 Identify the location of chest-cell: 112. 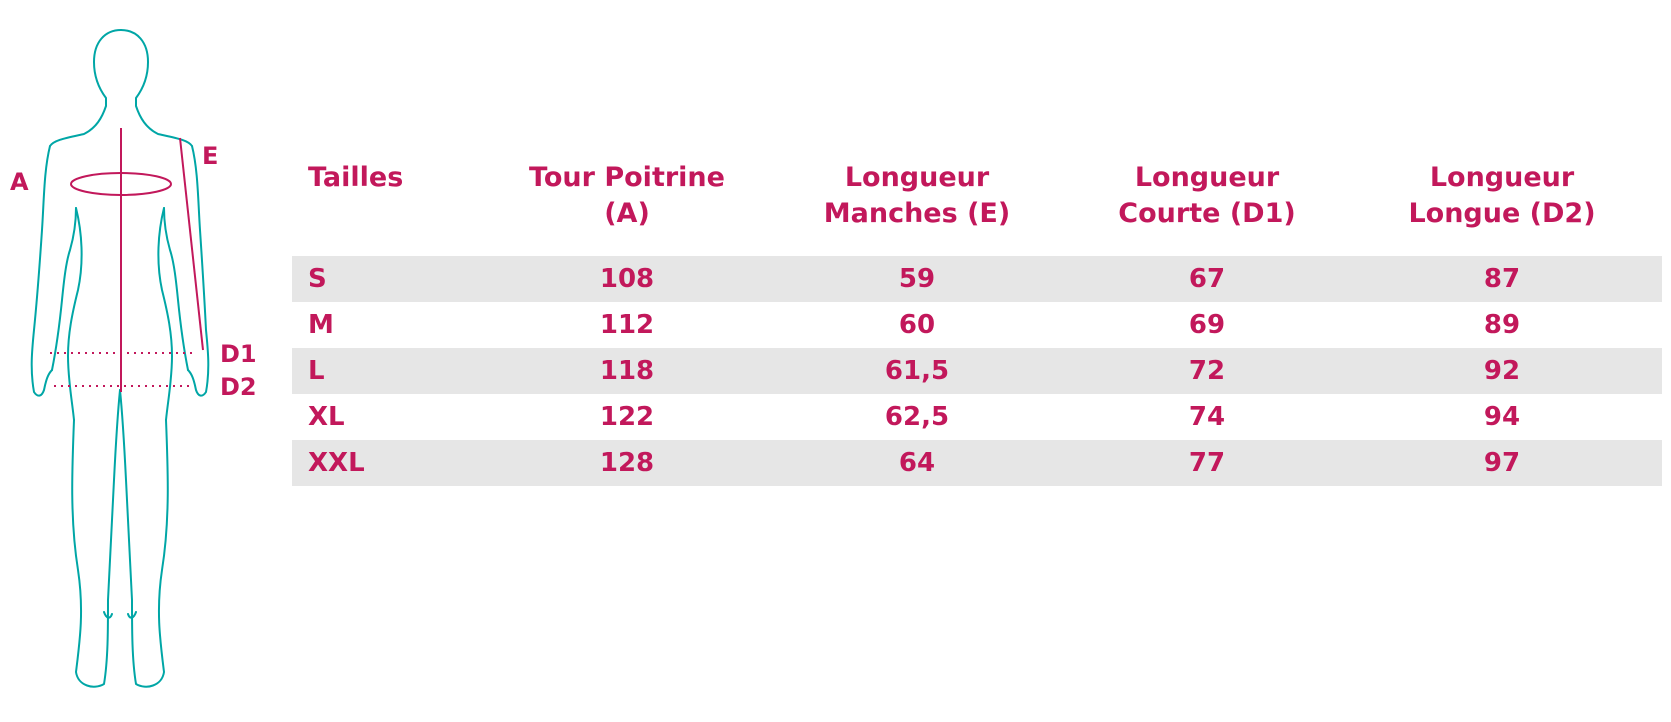
(627, 325).